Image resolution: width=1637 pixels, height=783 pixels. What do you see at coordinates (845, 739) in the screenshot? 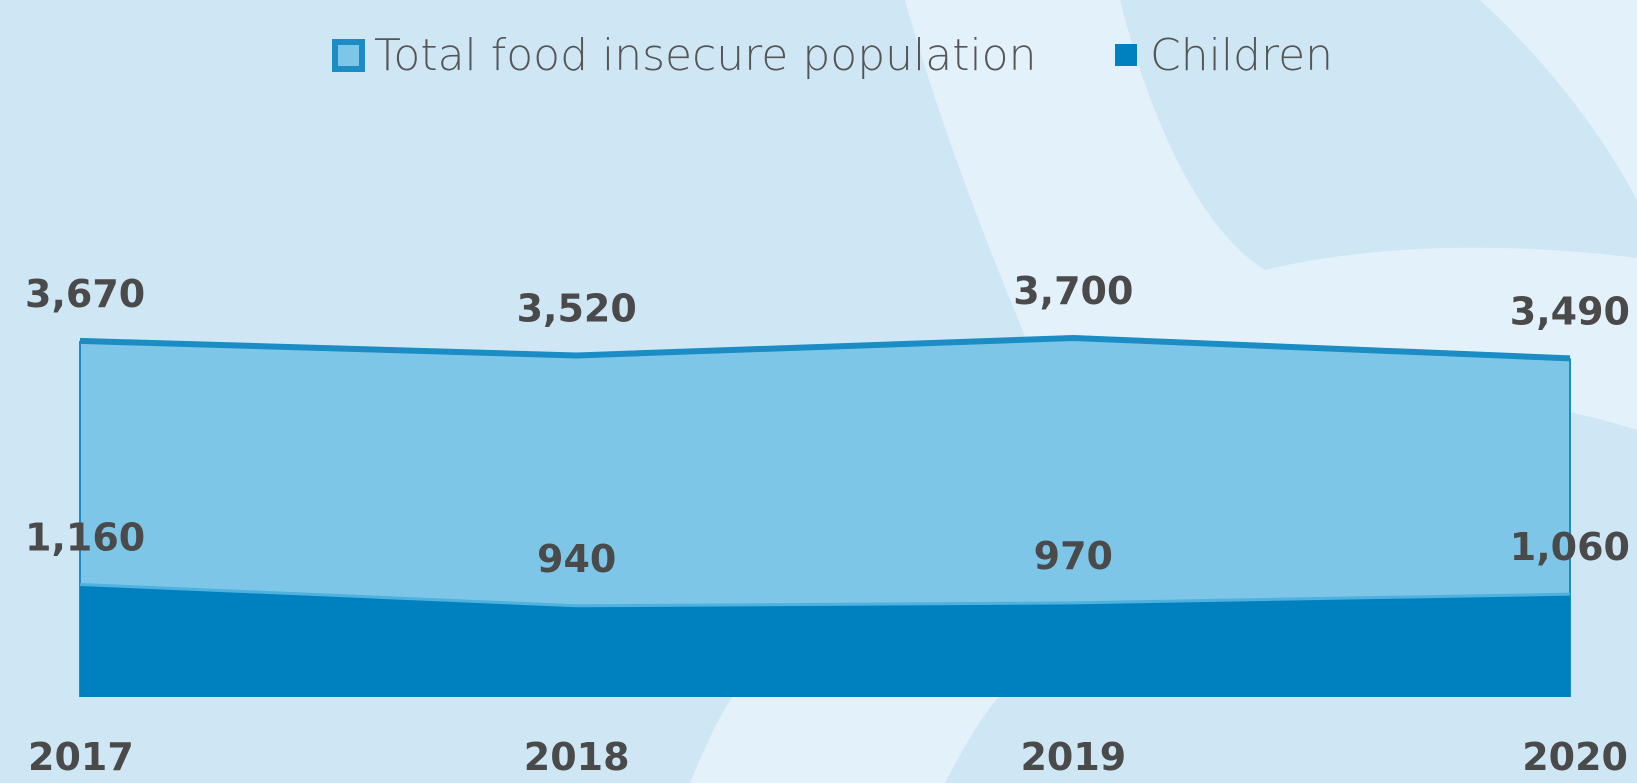
I see `background-swoosh-bottom` at bounding box center [845, 739].